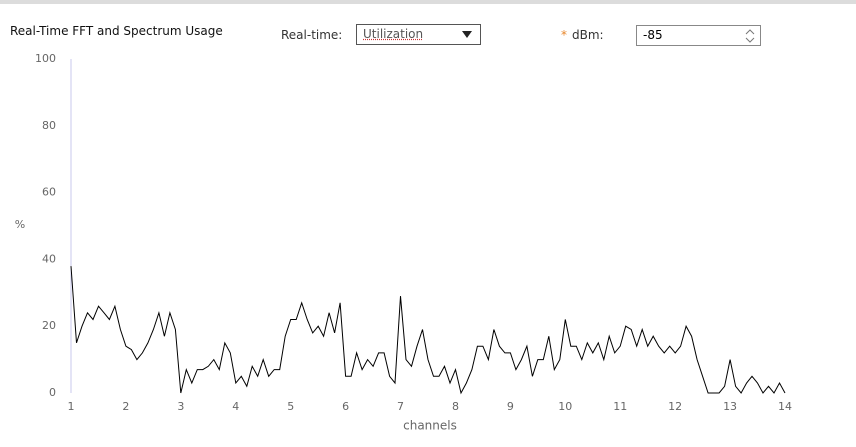 The image size is (856, 447). Describe the element at coordinates (345, 406) in the screenshot. I see `x-tick-label: 6` at that location.